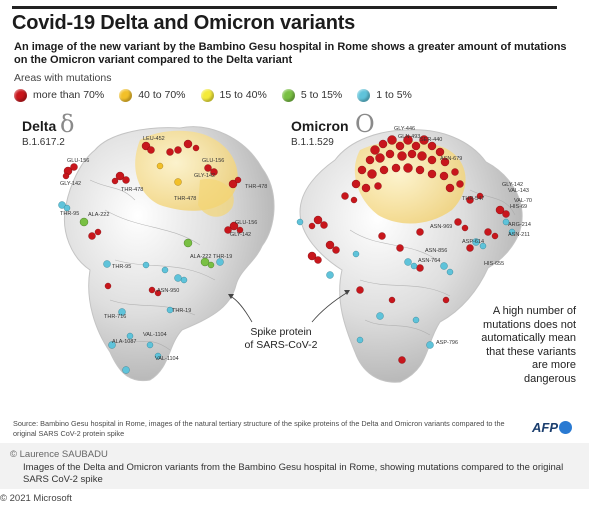  I want to click on green-dot-icon, so click(288, 95).